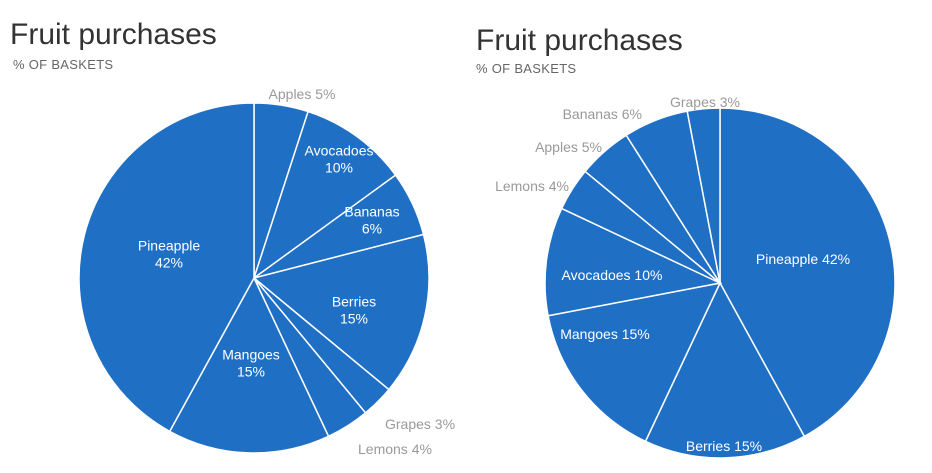  What do you see at coordinates (371, 212) in the screenshot?
I see `slice-label-line: Bananas` at bounding box center [371, 212].